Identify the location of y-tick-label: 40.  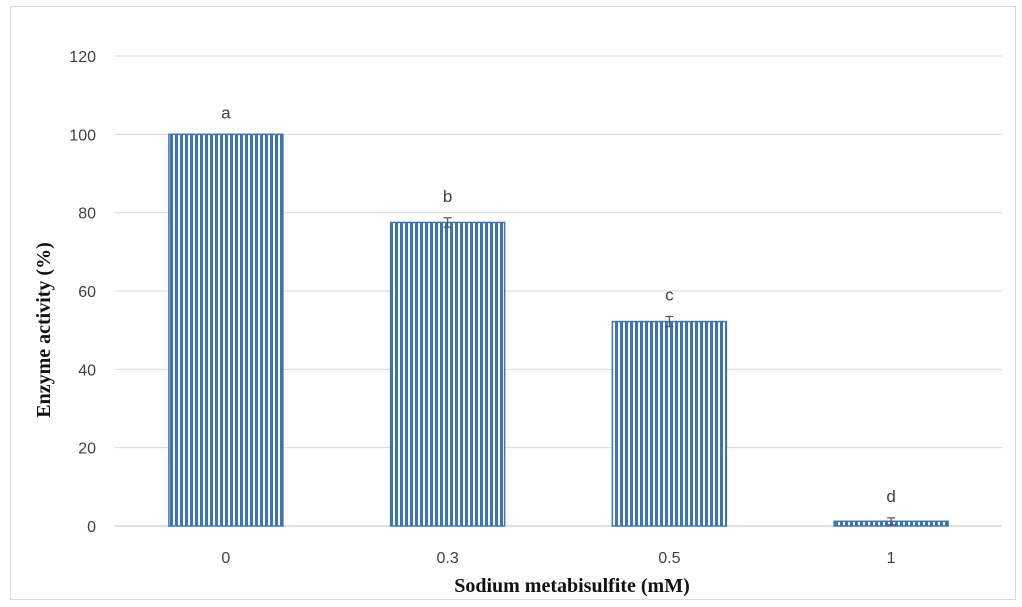
(87, 370).